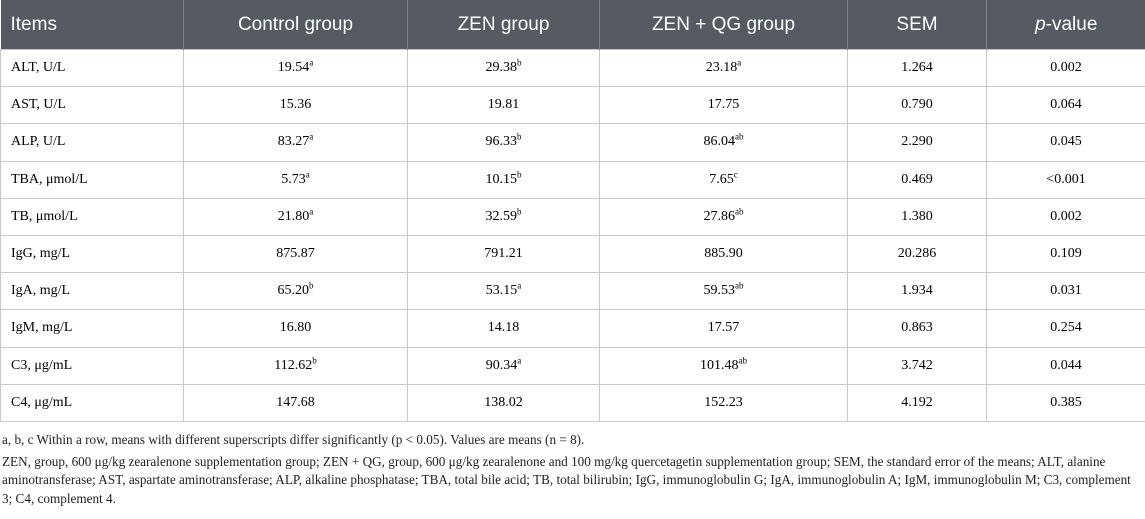 The width and height of the screenshot is (1145, 519). What do you see at coordinates (719, 216) in the screenshot?
I see `cell-zen-qg-value: 27.86` at bounding box center [719, 216].